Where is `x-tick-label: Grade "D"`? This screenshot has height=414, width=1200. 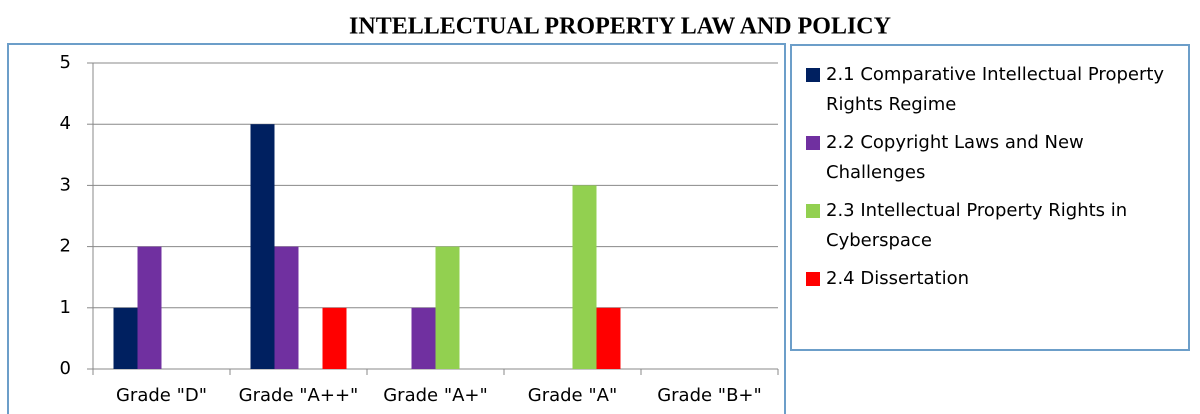 x-tick-label: Grade "D" is located at coordinates (161, 395).